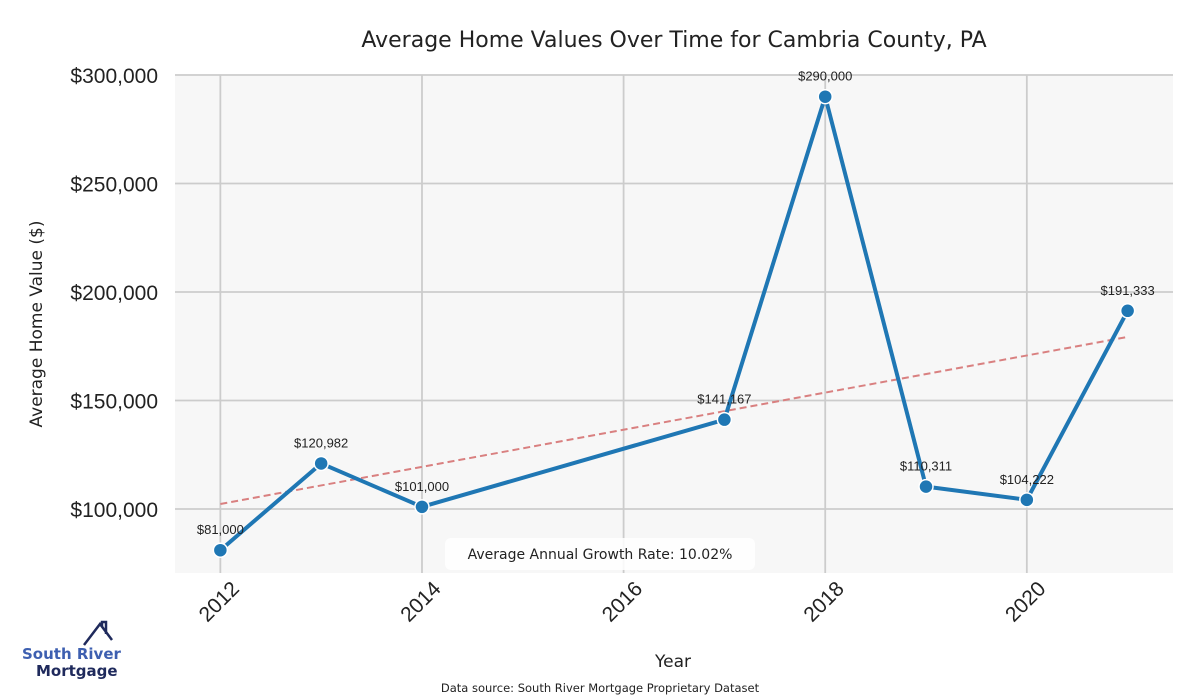 The height and width of the screenshot is (700, 1200). Describe the element at coordinates (114, 184) in the screenshot. I see `y-tick-label: $250,000` at that location.